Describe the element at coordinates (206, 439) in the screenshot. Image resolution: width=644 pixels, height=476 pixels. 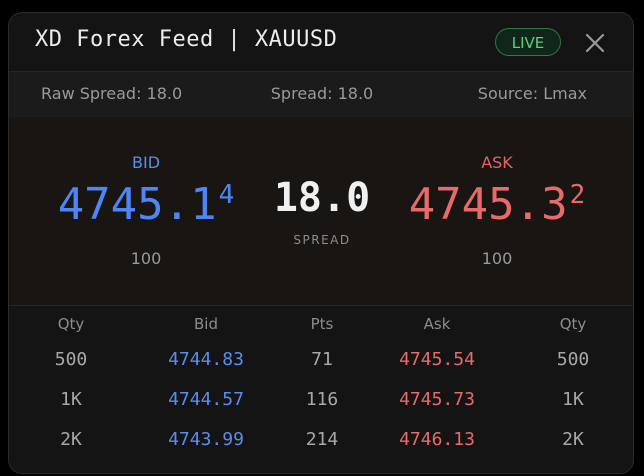
I see `table-cell: 4743.99` at that location.